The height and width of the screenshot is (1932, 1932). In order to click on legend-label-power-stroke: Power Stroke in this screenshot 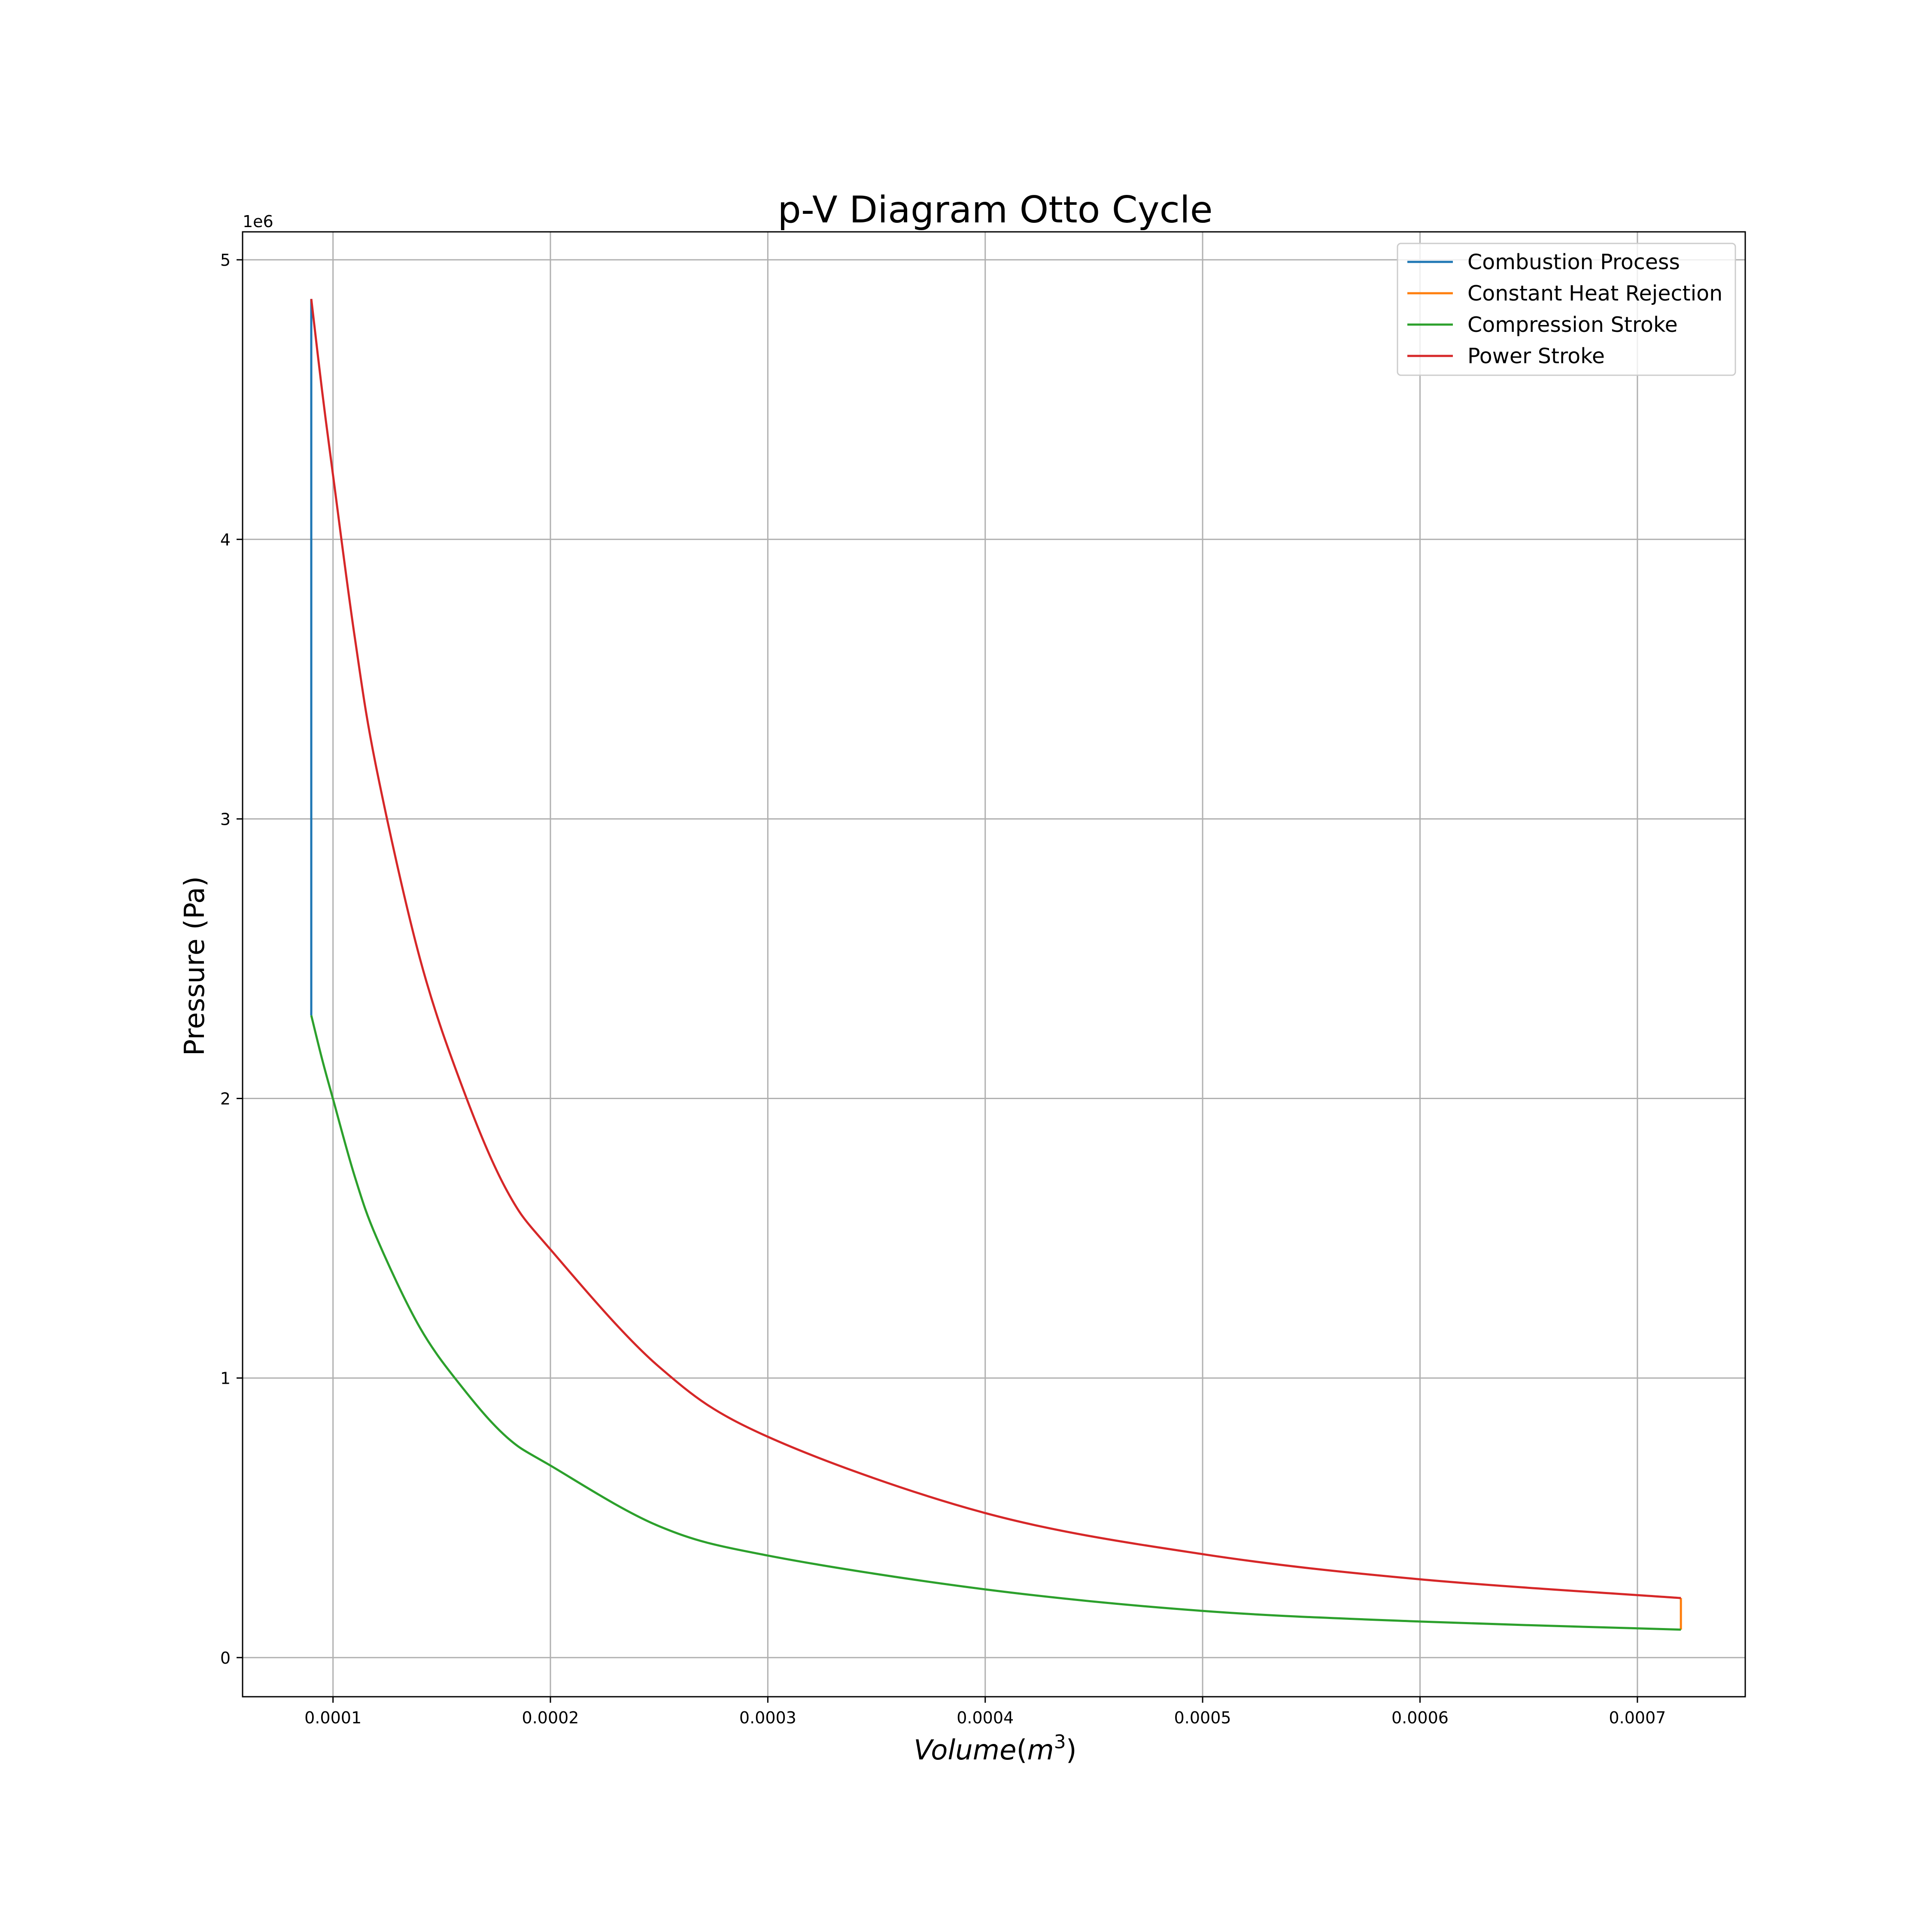, I will do `click(1536, 356)`.